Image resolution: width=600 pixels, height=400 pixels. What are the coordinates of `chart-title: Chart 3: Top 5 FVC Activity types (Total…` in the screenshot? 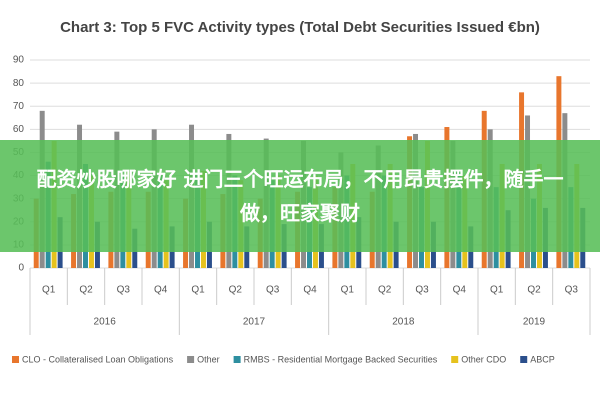 It's located at (300, 27).